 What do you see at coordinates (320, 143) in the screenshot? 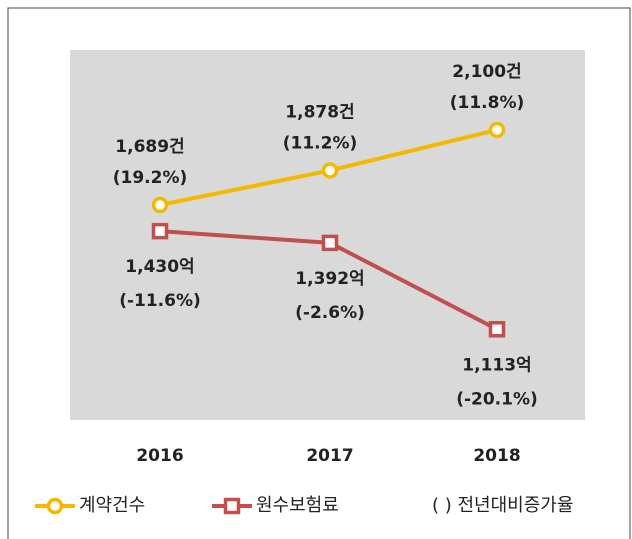
I see `growth-label: (11.2%)` at bounding box center [320, 143].